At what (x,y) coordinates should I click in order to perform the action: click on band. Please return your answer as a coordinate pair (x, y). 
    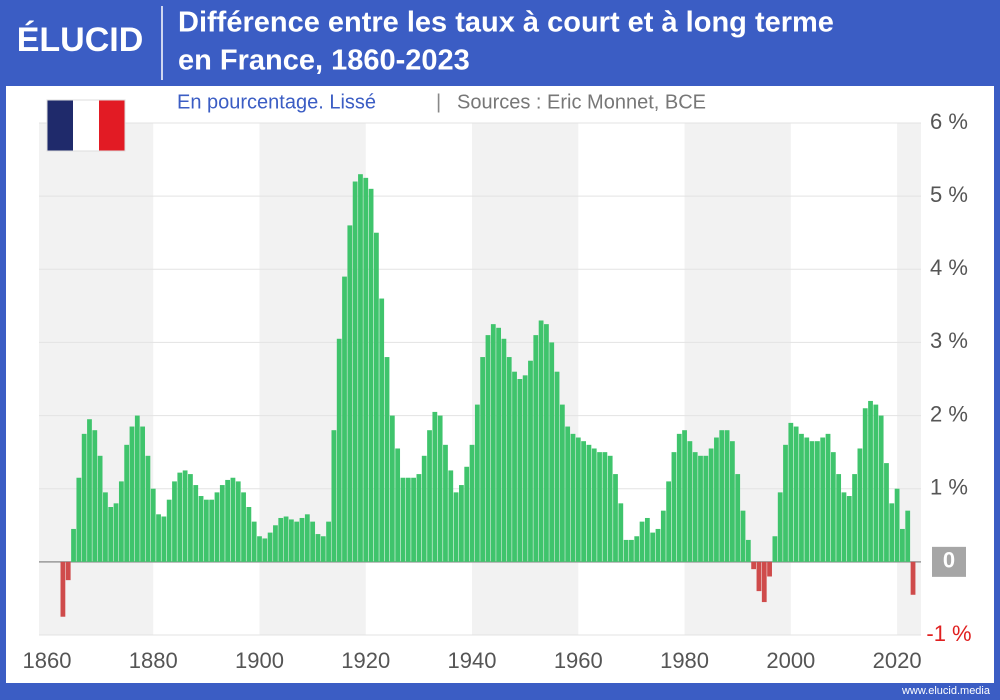
    Looking at the image, I should click on (909, 379).